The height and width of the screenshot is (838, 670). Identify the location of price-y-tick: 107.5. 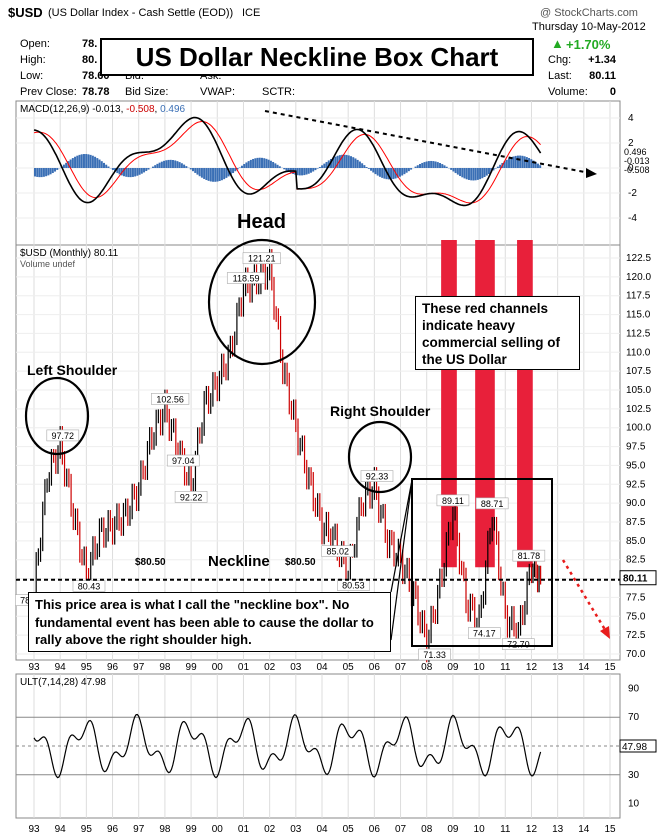
(638, 371).